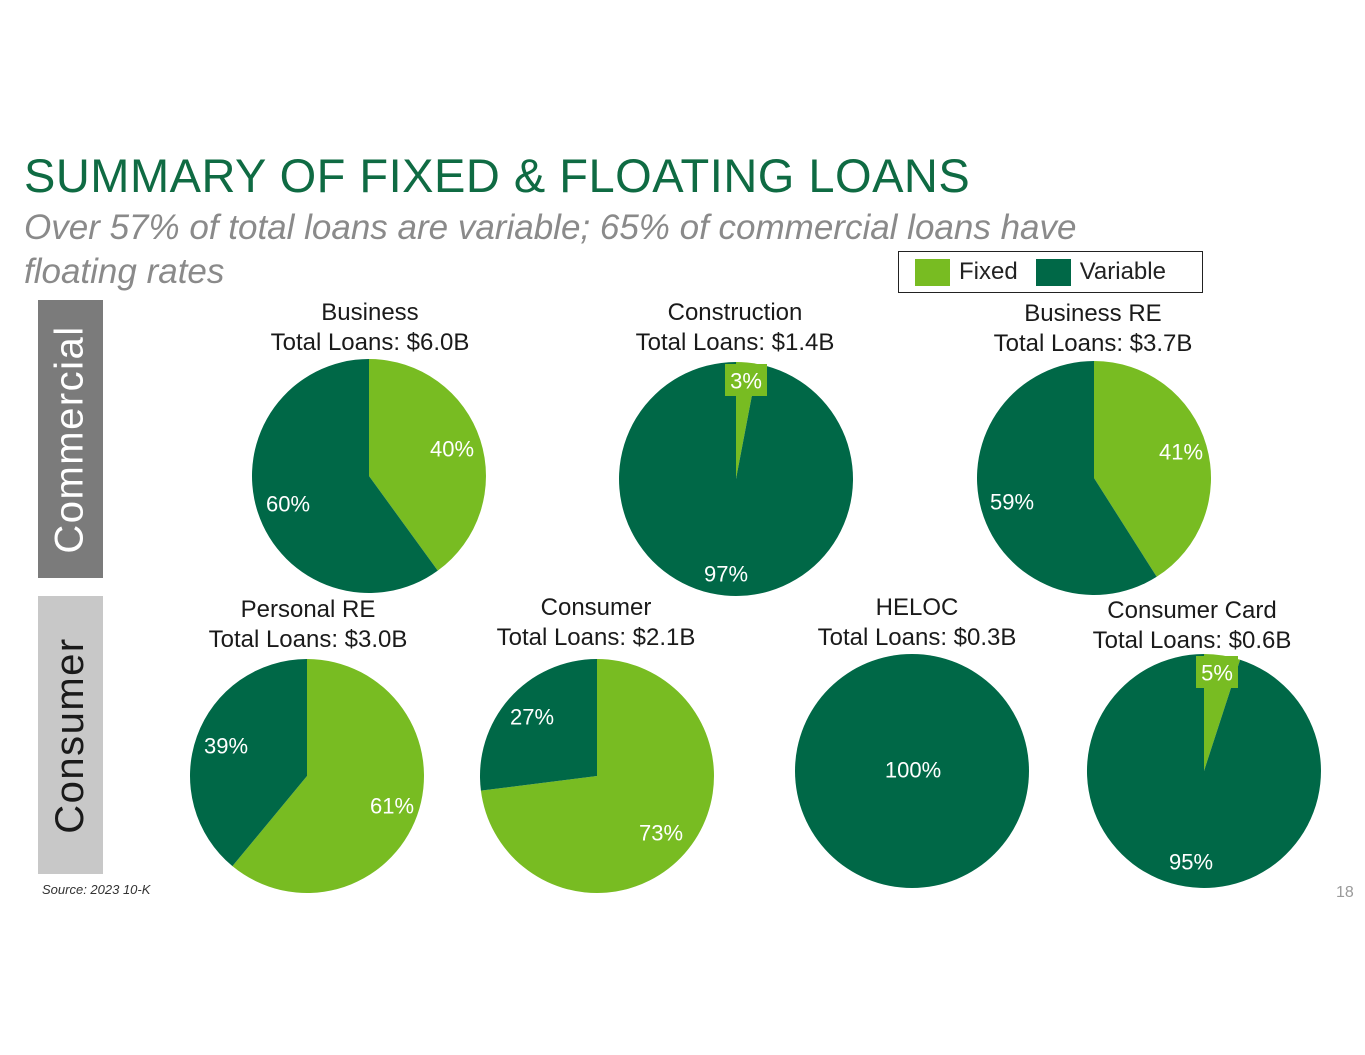 Image resolution: width=1365 pixels, height=1055 pixels. What do you see at coordinates (1192, 610) in the screenshot?
I see `pie-name: Consumer Card` at bounding box center [1192, 610].